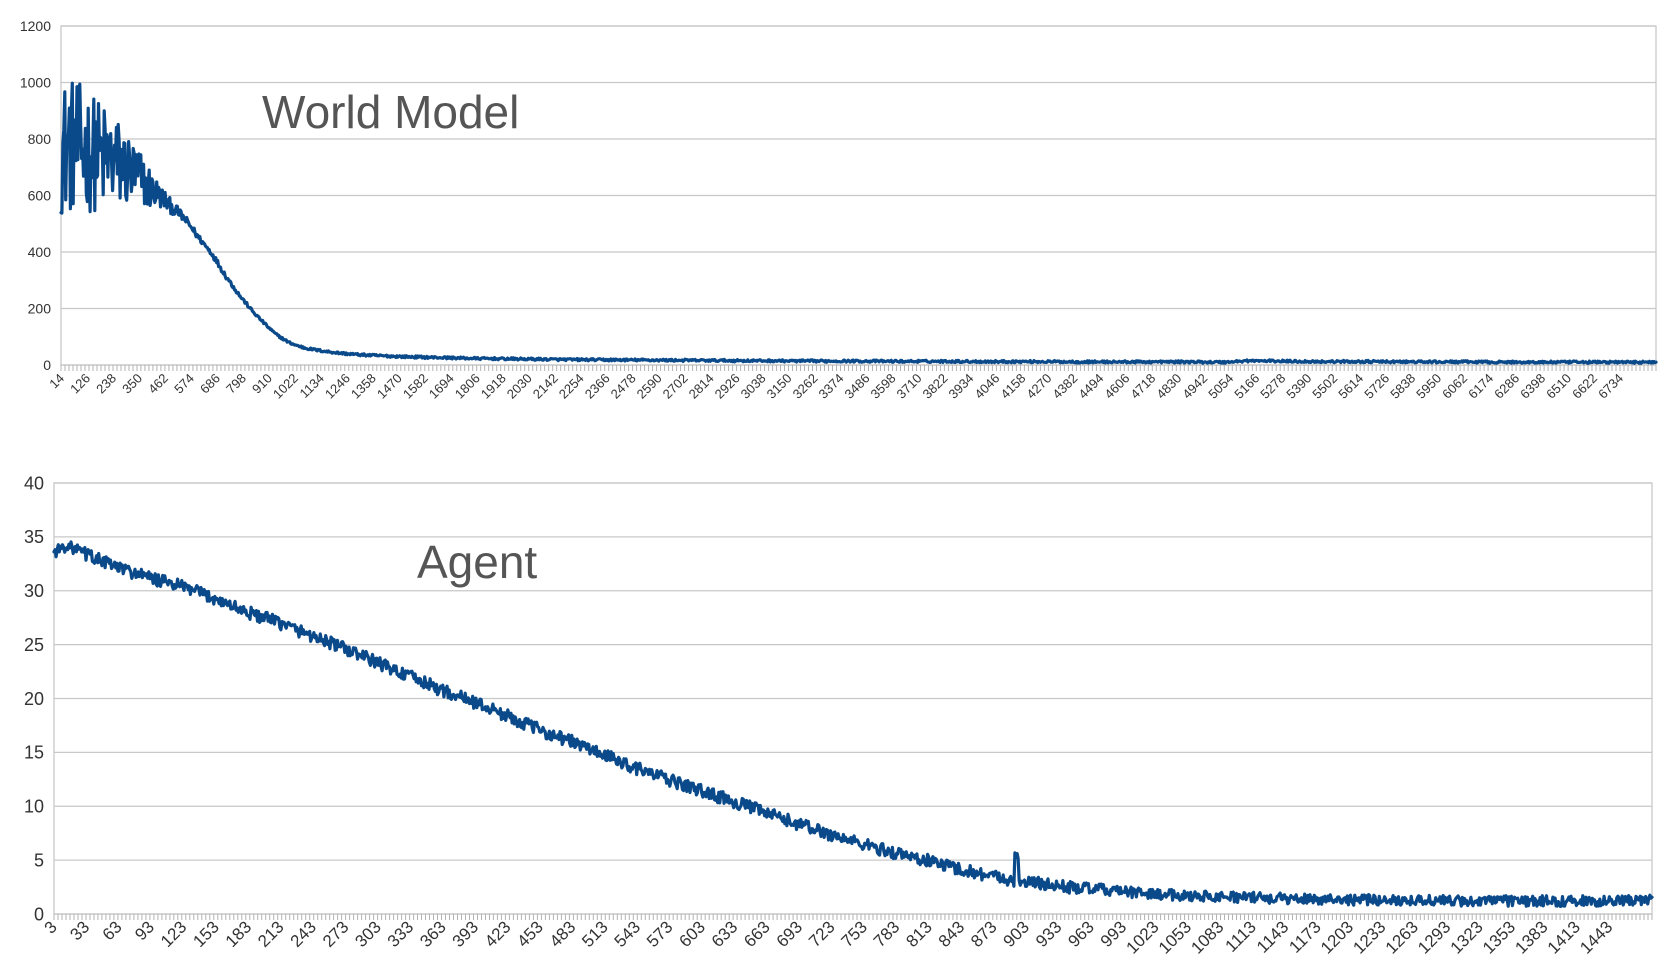  What do you see at coordinates (951, 933) in the screenshot?
I see `x-tick-label: 843` at bounding box center [951, 933].